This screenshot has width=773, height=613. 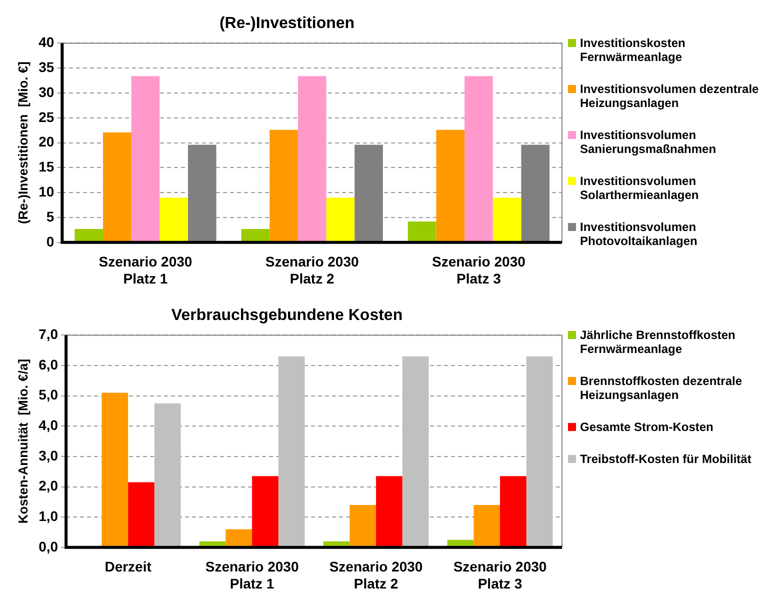 What do you see at coordinates (287, 315) in the screenshot?
I see `chart-title: Verbrauchsgebundene Kosten` at bounding box center [287, 315].